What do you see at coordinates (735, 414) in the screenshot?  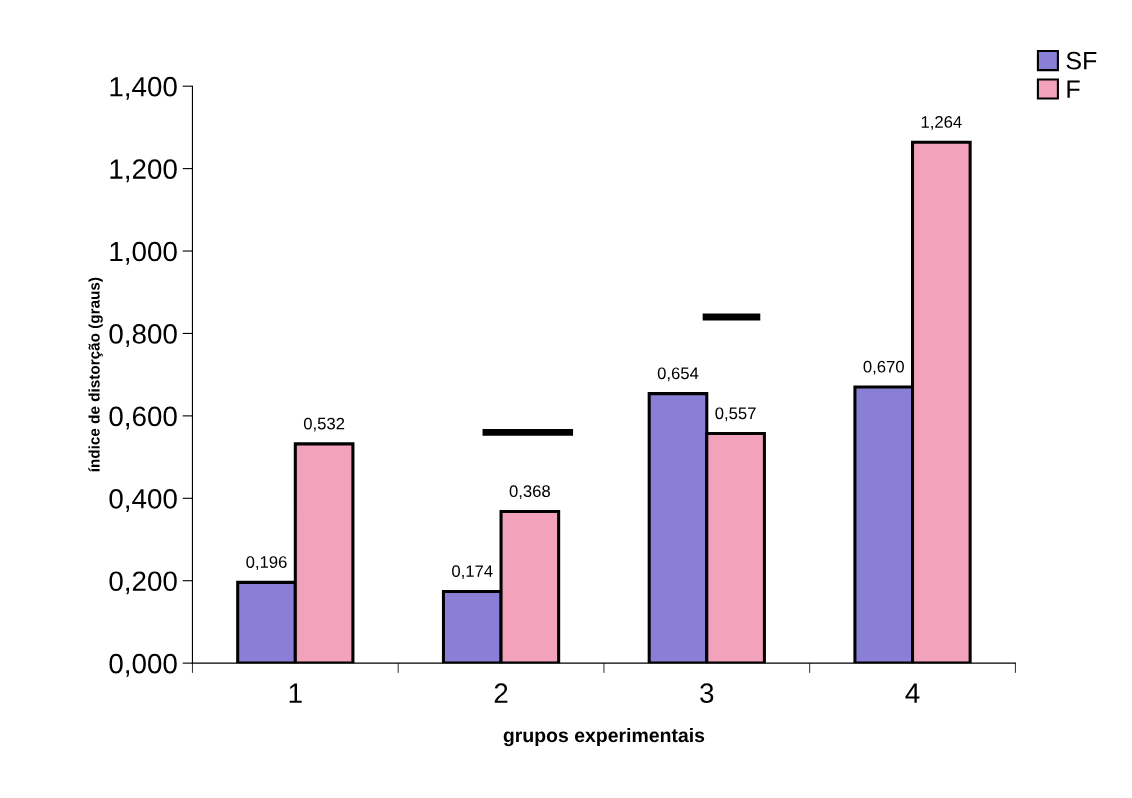 I see `data-label: 0,557` at bounding box center [735, 414].